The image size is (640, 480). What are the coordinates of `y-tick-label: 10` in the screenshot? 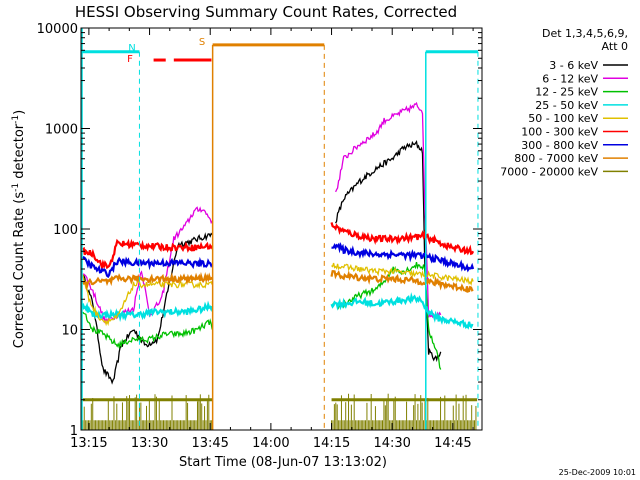 It's located at (69, 331).